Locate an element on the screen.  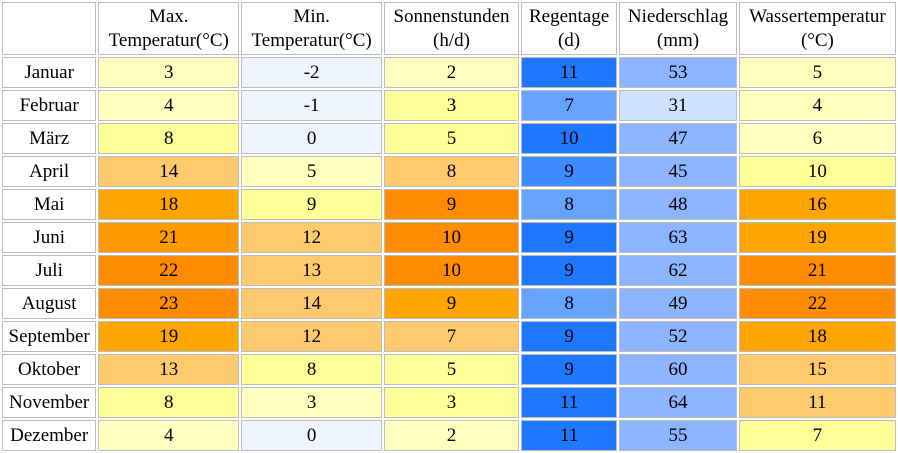
table-row: Januar 3 -2 2 11 53 5 is located at coordinates (449, 72).